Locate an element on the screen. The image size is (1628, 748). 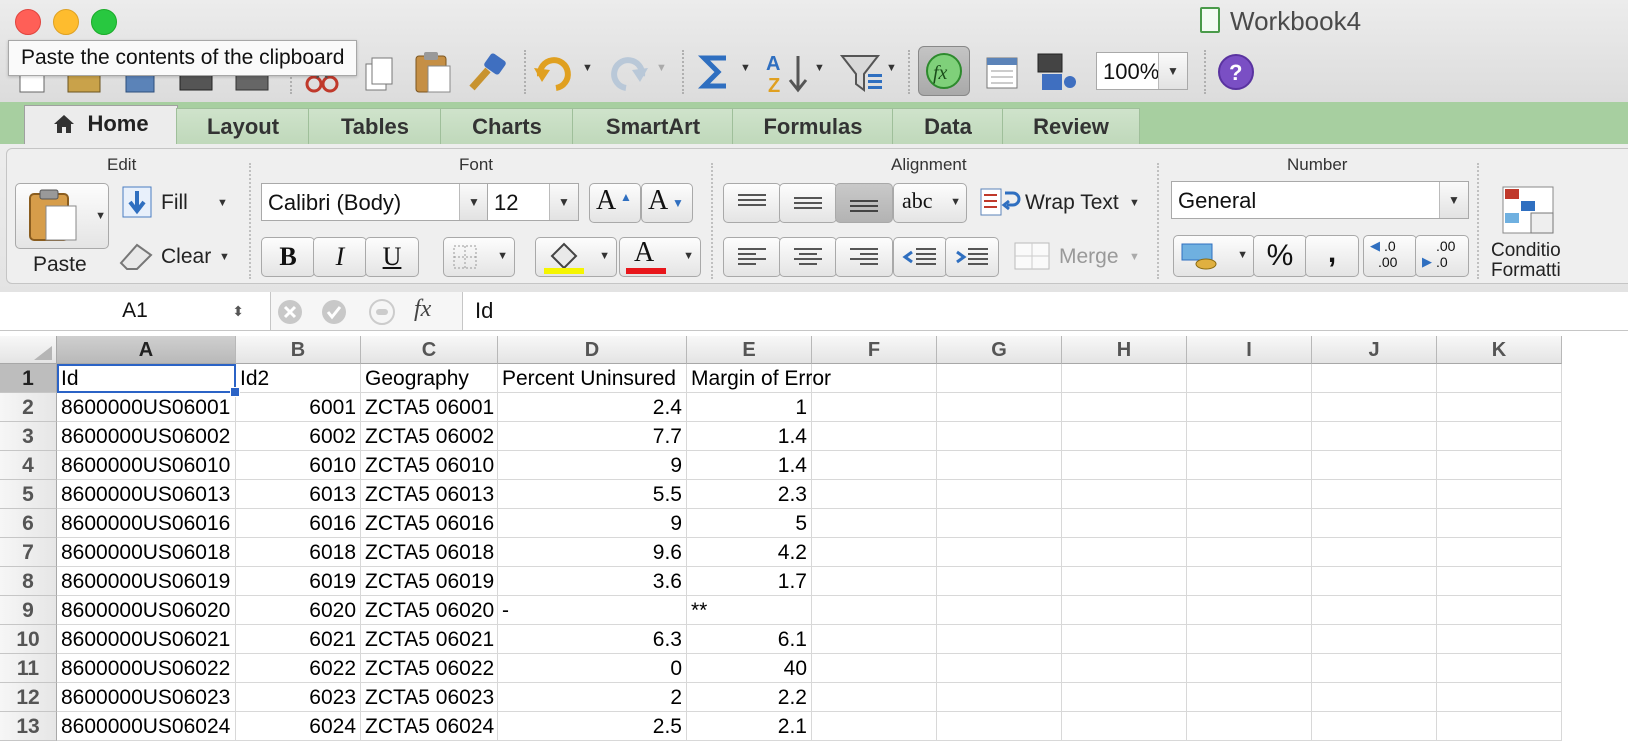
currency-button: ▼ is located at coordinates (1214, 256).